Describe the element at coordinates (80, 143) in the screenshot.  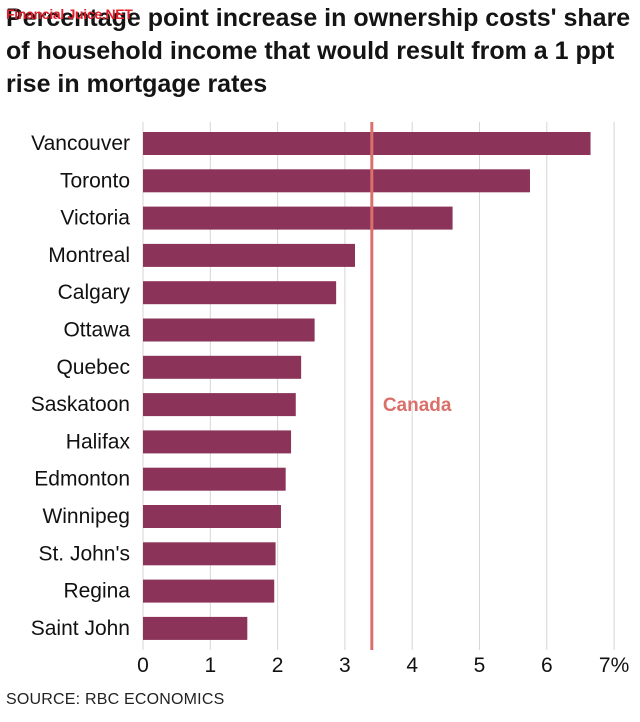
I see `category-label: Vancouver` at that location.